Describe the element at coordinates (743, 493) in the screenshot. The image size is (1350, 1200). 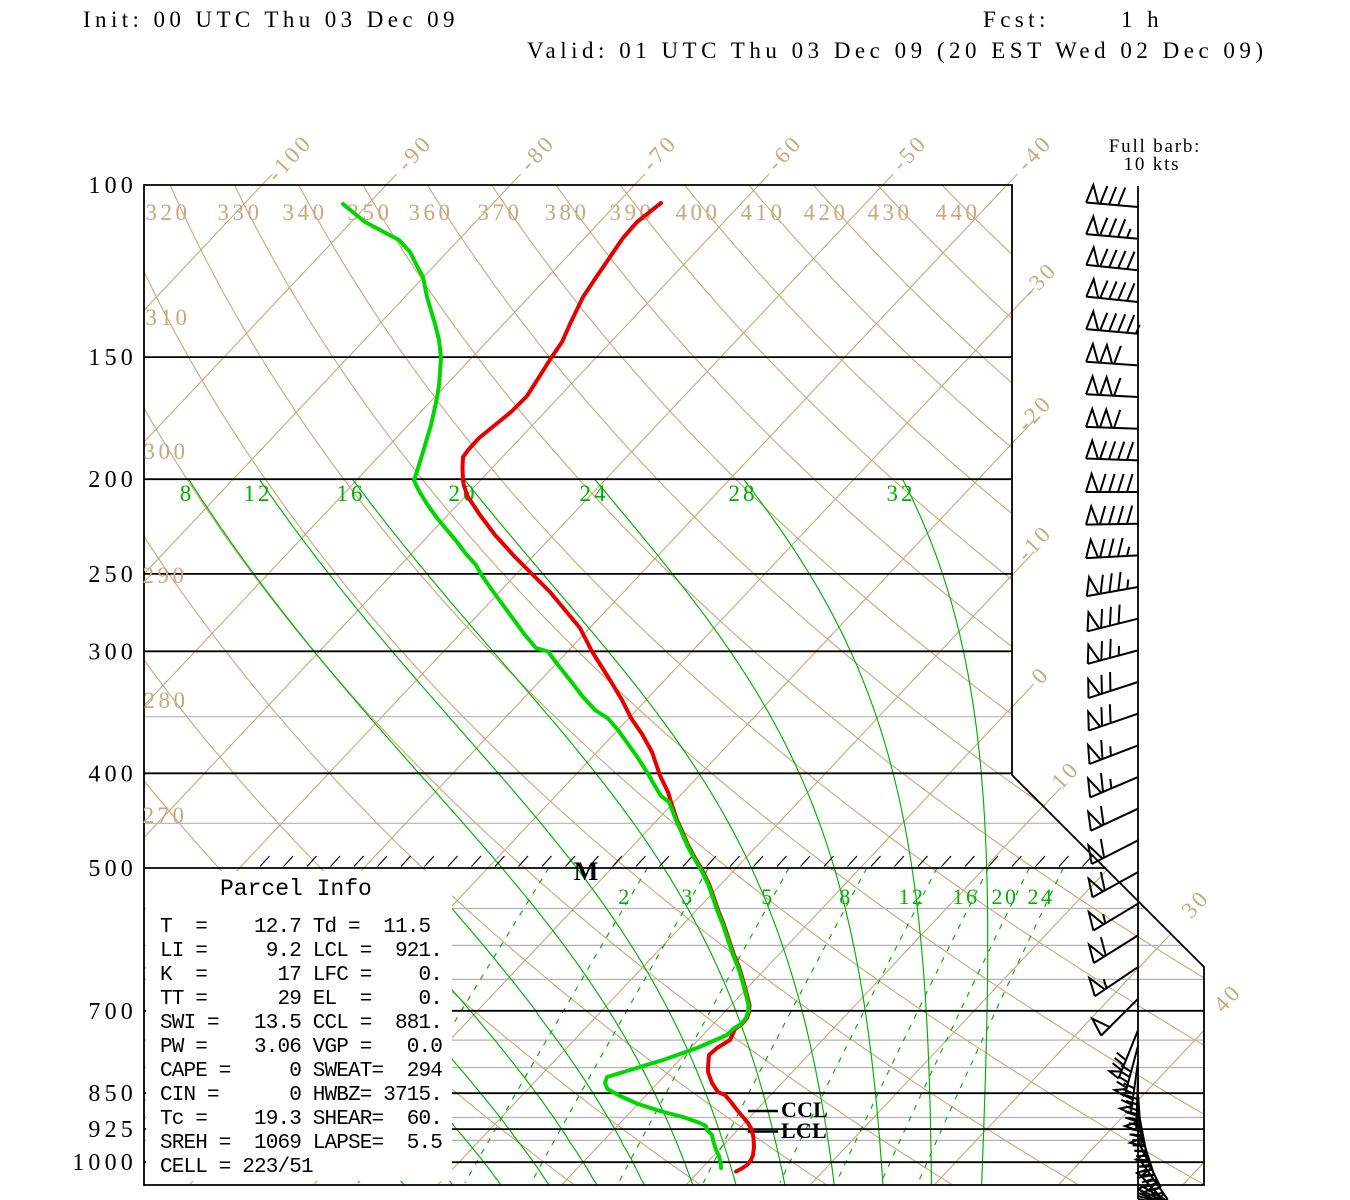
I see `svg-text: 28` at that location.